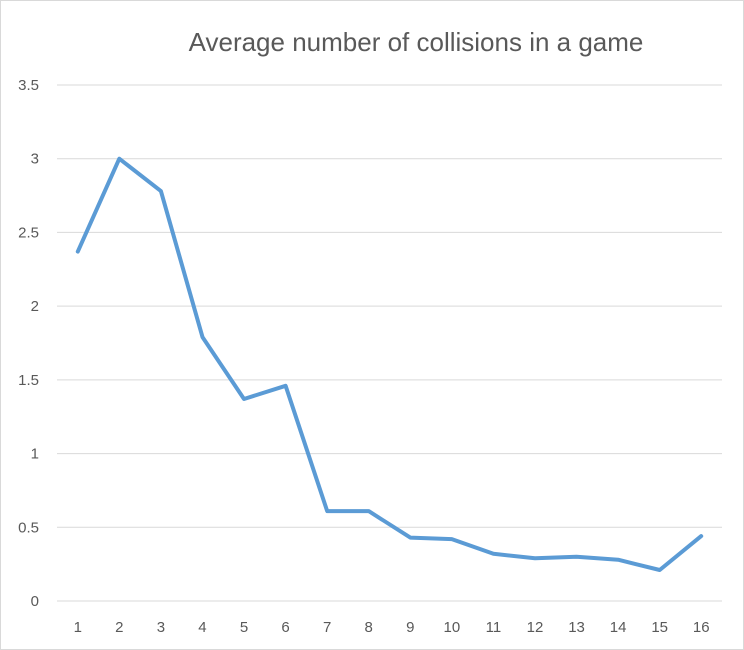 This screenshot has width=744, height=650. I want to click on y-tick-label: 1.5, so click(28, 380).